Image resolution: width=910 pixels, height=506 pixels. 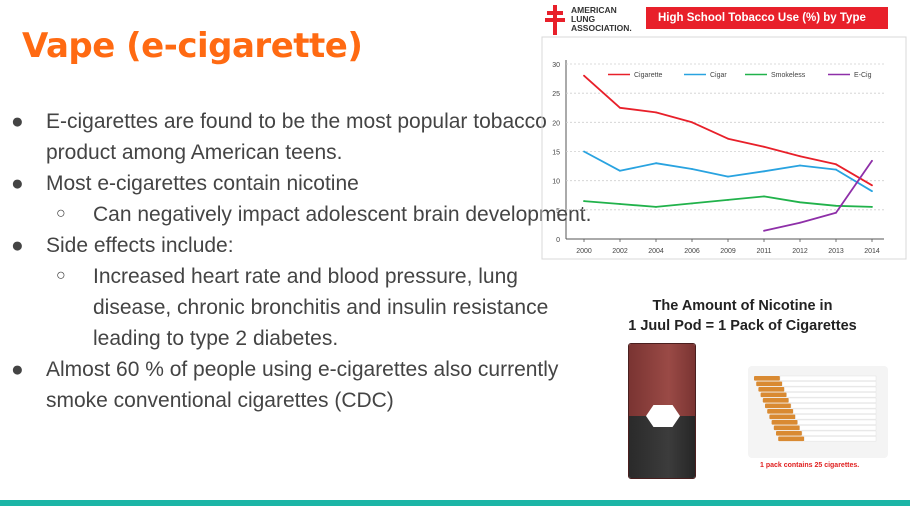 I want to click on y-tick-label: 25, so click(x=556, y=94).